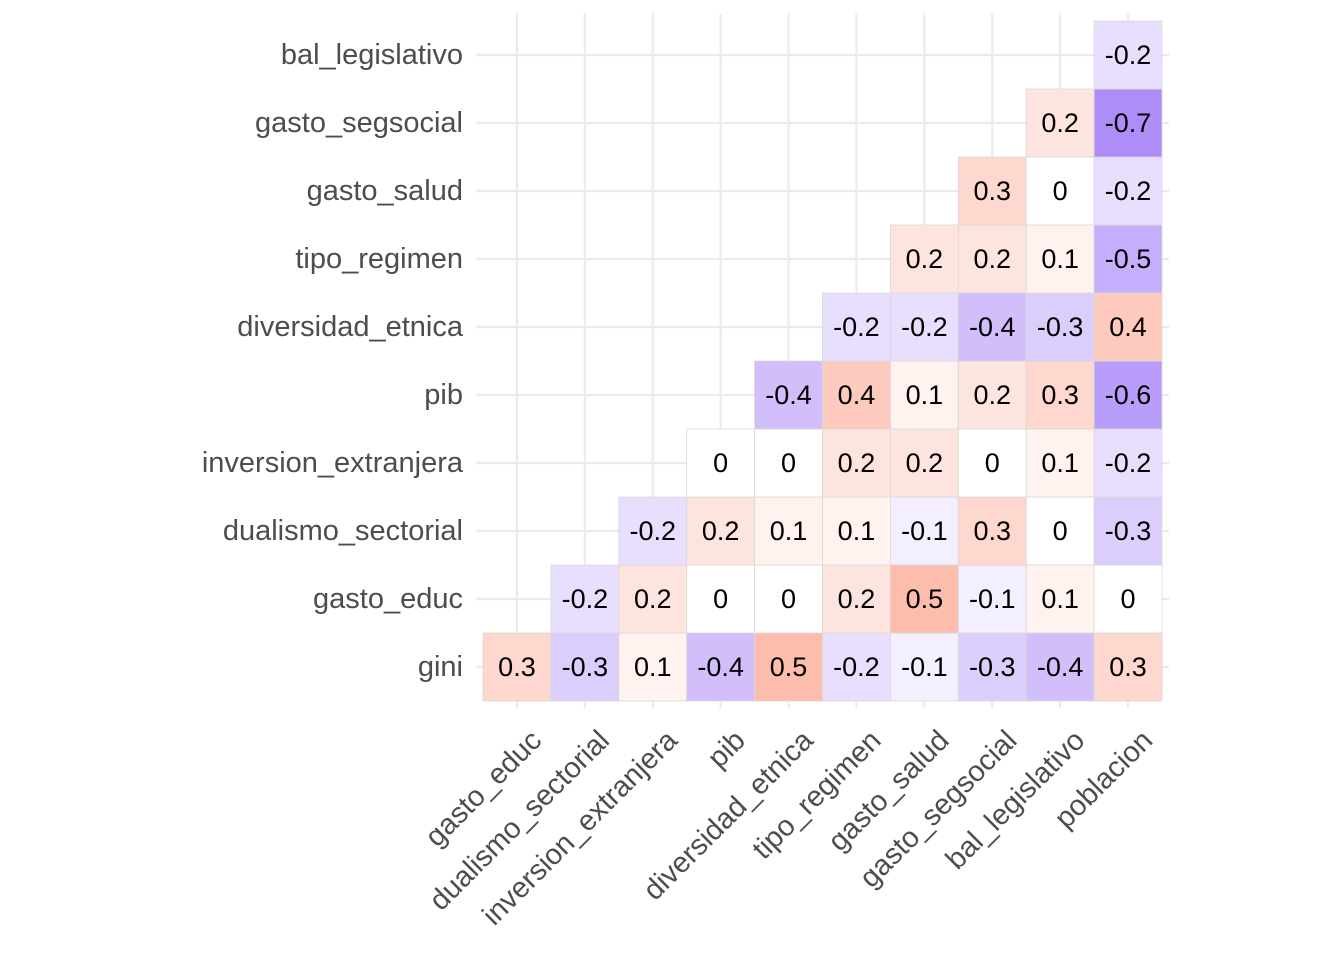 The width and height of the screenshot is (1344, 960). What do you see at coordinates (372, 55) in the screenshot?
I see `y-tick-label: bal_legislativo` at bounding box center [372, 55].